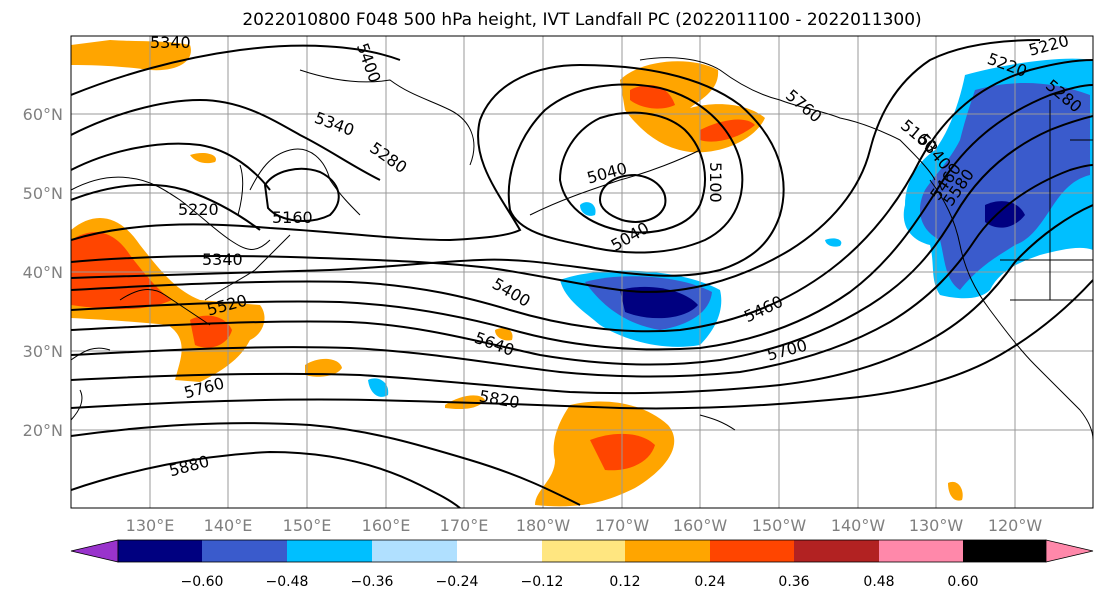 Image resolution: width=1105 pixels, height=605 pixels. I want to click on lat-labels: 20°N 30°N 40°N 50°N 60°N, so click(43, 272).